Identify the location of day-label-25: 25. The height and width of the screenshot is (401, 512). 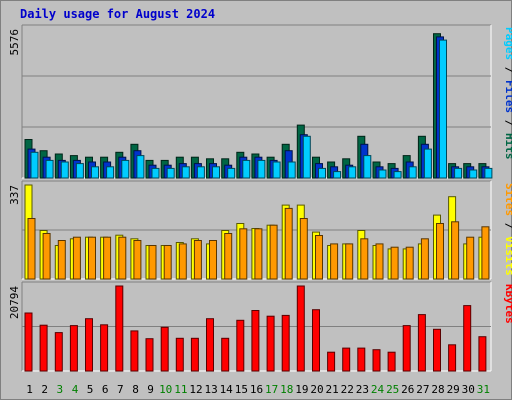
(392, 389).